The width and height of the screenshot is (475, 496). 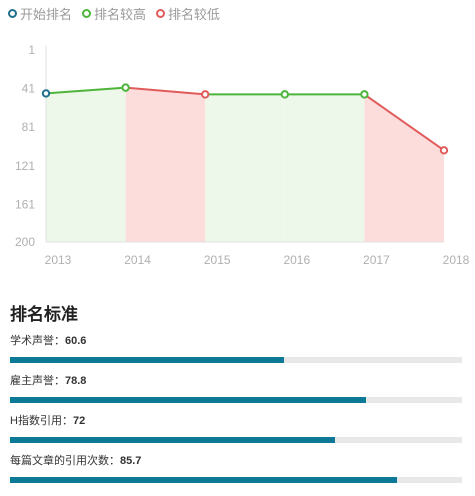 What do you see at coordinates (12, 13) in the screenshot?
I see `legend-marker-start` at bounding box center [12, 13].